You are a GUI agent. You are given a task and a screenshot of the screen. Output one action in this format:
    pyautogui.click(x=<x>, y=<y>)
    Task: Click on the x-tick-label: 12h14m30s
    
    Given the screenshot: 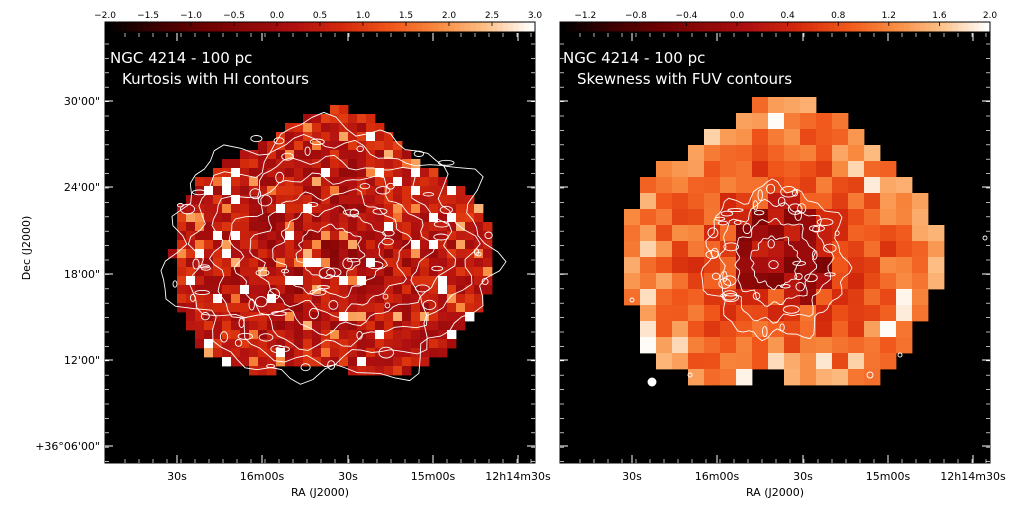 What is the action you would take?
    pyautogui.click(x=973, y=476)
    